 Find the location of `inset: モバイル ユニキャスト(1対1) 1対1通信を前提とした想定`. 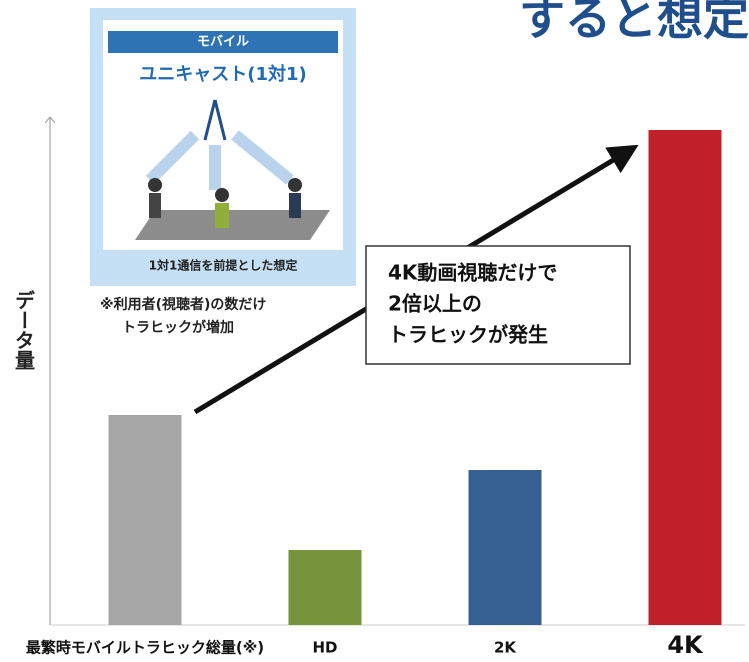

inset: モバイル ユニキャスト(1対1) 1対1通信を前提とした想定 is located at coordinates (223, 147).